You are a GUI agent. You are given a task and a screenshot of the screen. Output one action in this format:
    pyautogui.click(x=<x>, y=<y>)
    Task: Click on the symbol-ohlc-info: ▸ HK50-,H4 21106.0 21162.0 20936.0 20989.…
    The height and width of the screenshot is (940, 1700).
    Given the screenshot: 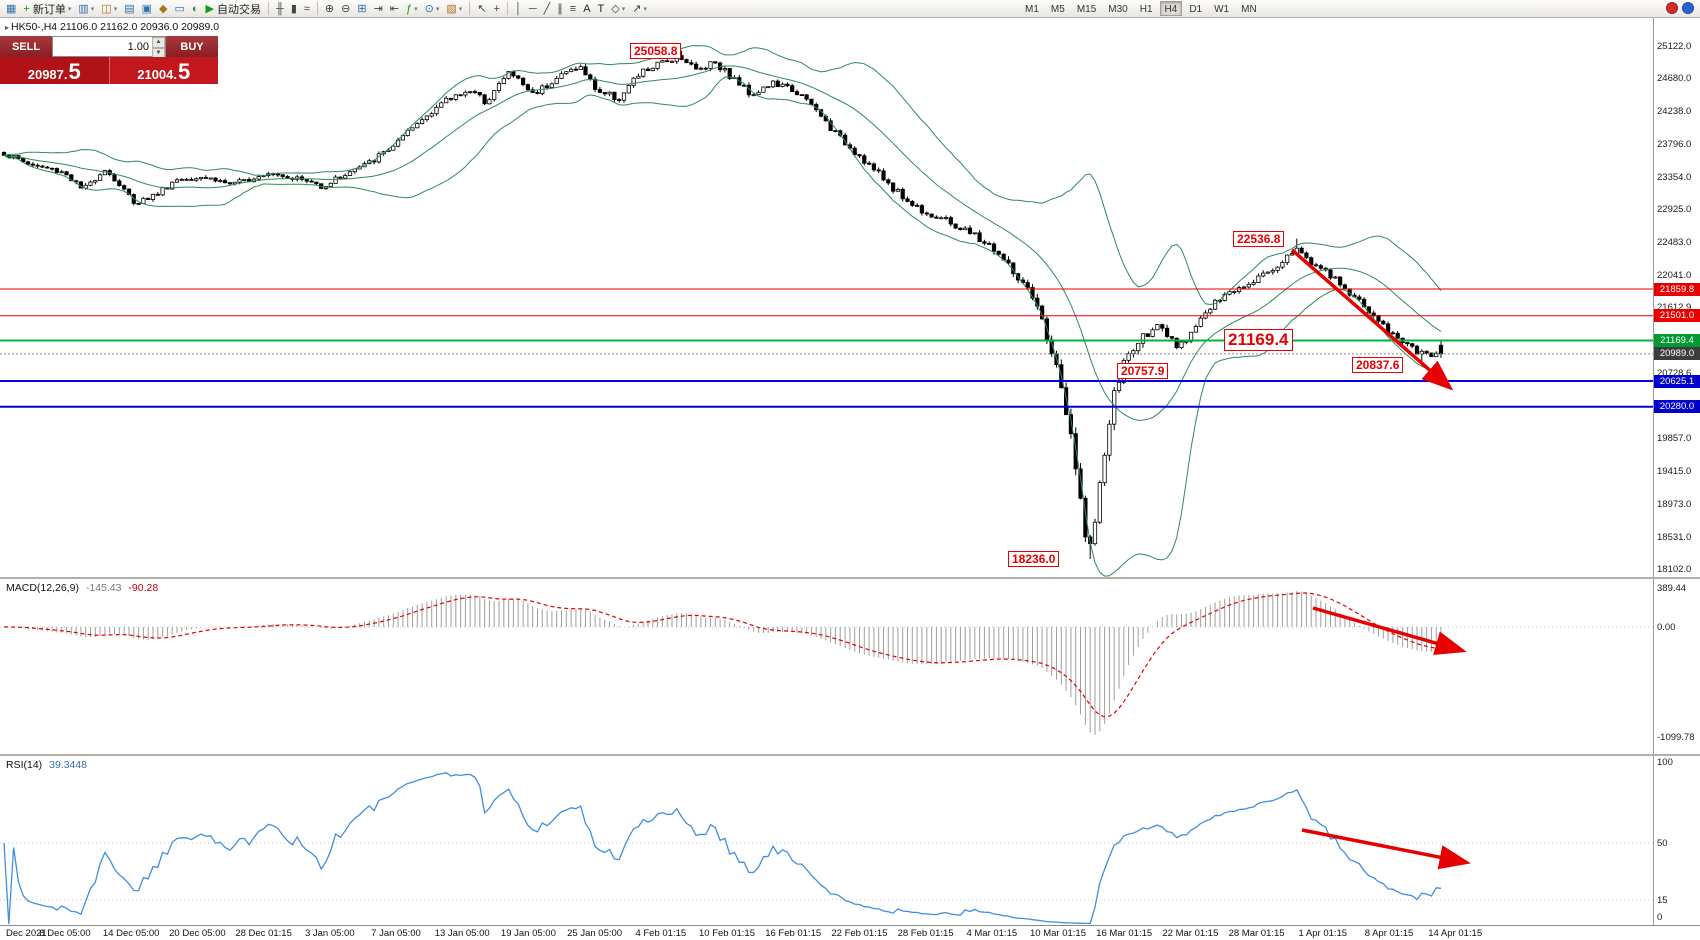 What is the action you would take?
    pyautogui.click(x=112, y=27)
    